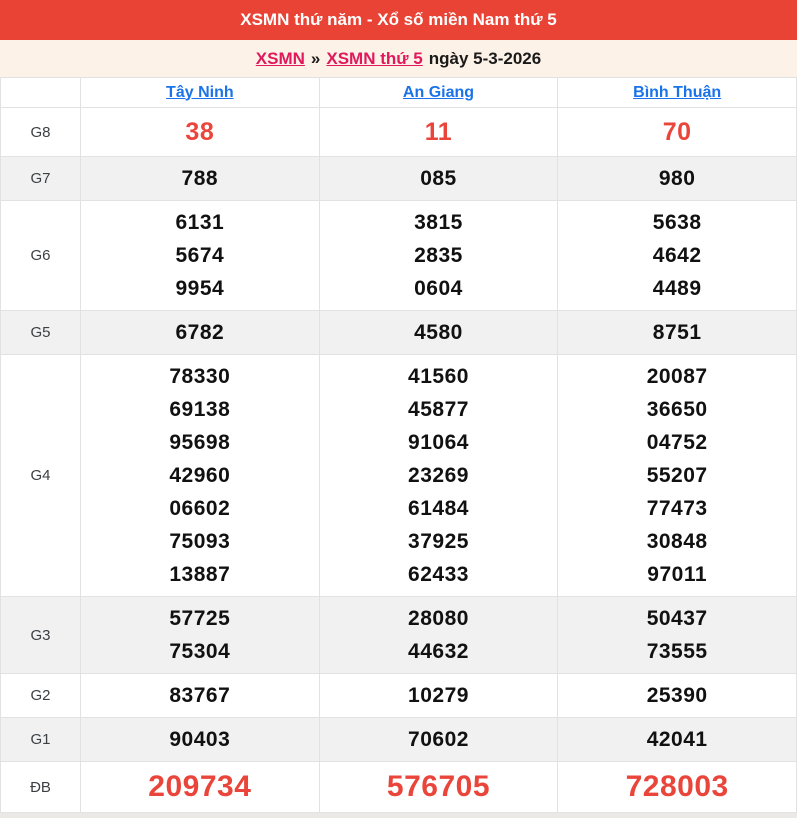  I want to click on prize-label: G6, so click(40, 255).